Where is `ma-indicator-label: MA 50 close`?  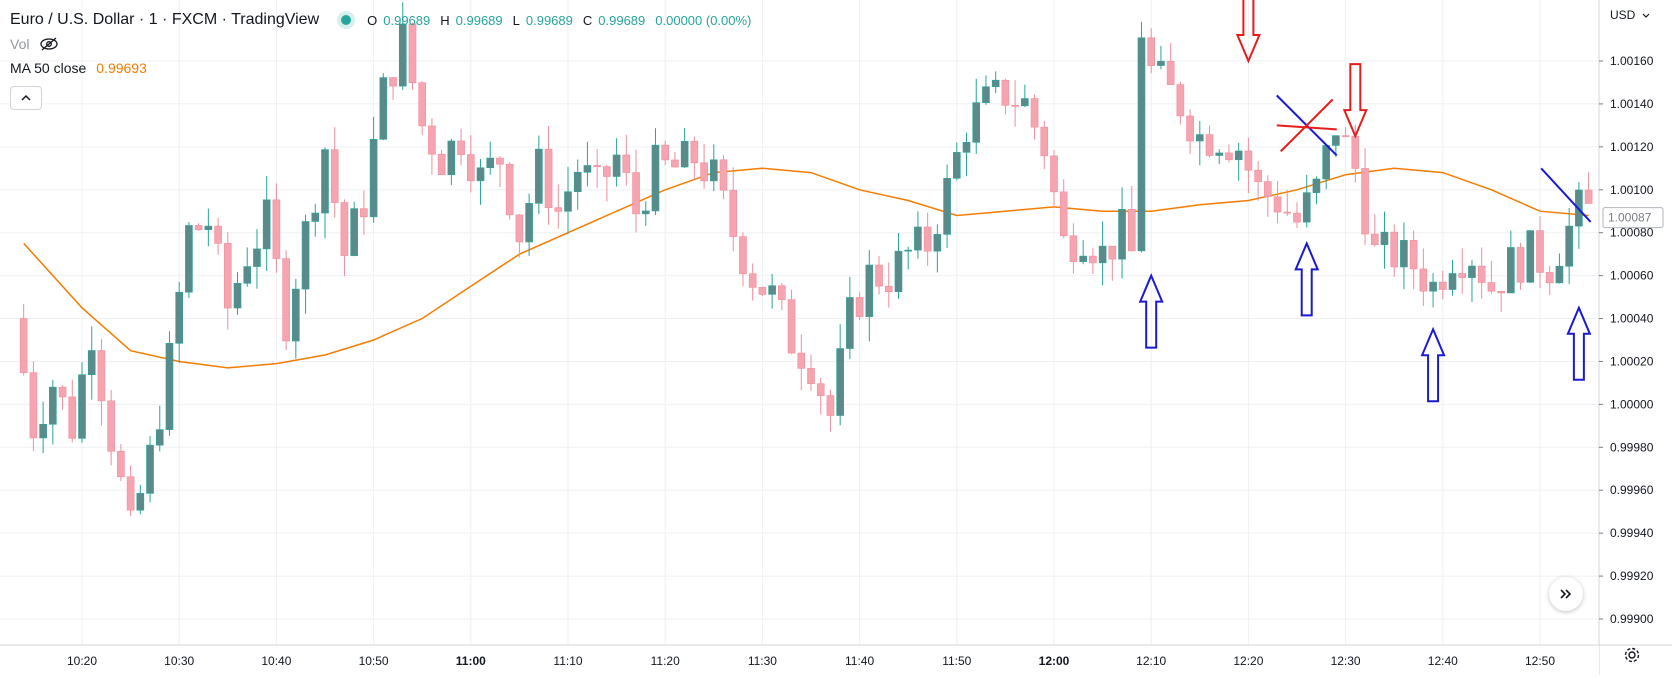 ma-indicator-label: MA 50 close is located at coordinates (48, 68).